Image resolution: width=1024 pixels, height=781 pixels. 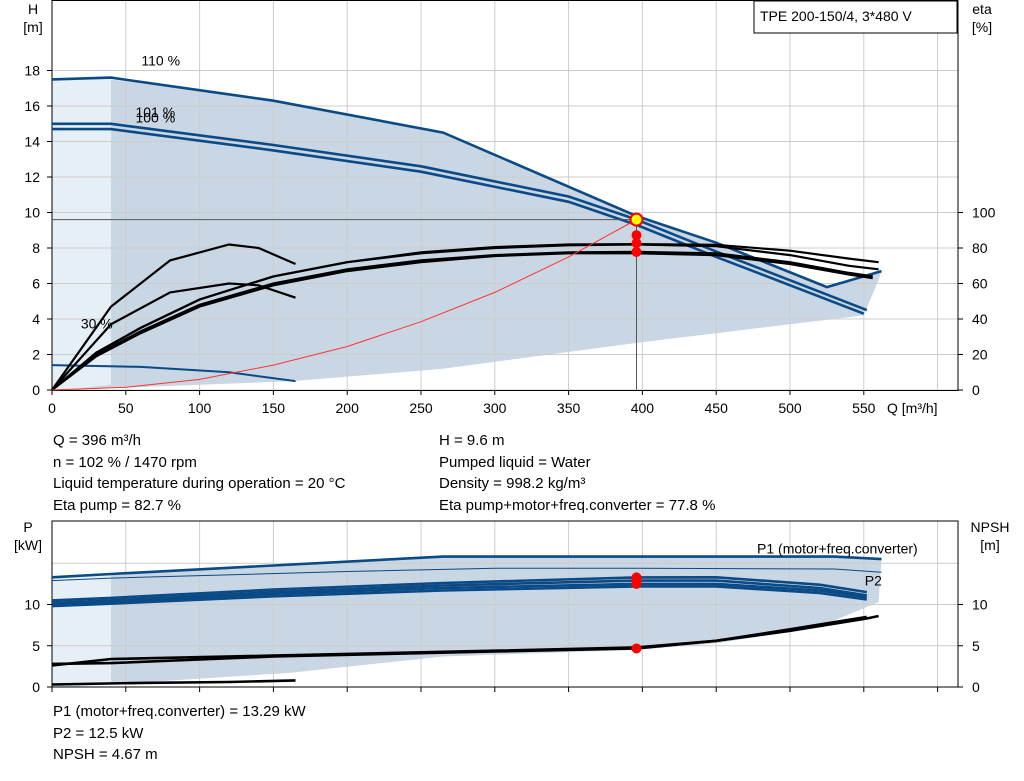 What do you see at coordinates (472, 440) in the screenshot?
I see `readout-head: H = 9.6 m` at bounding box center [472, 440].